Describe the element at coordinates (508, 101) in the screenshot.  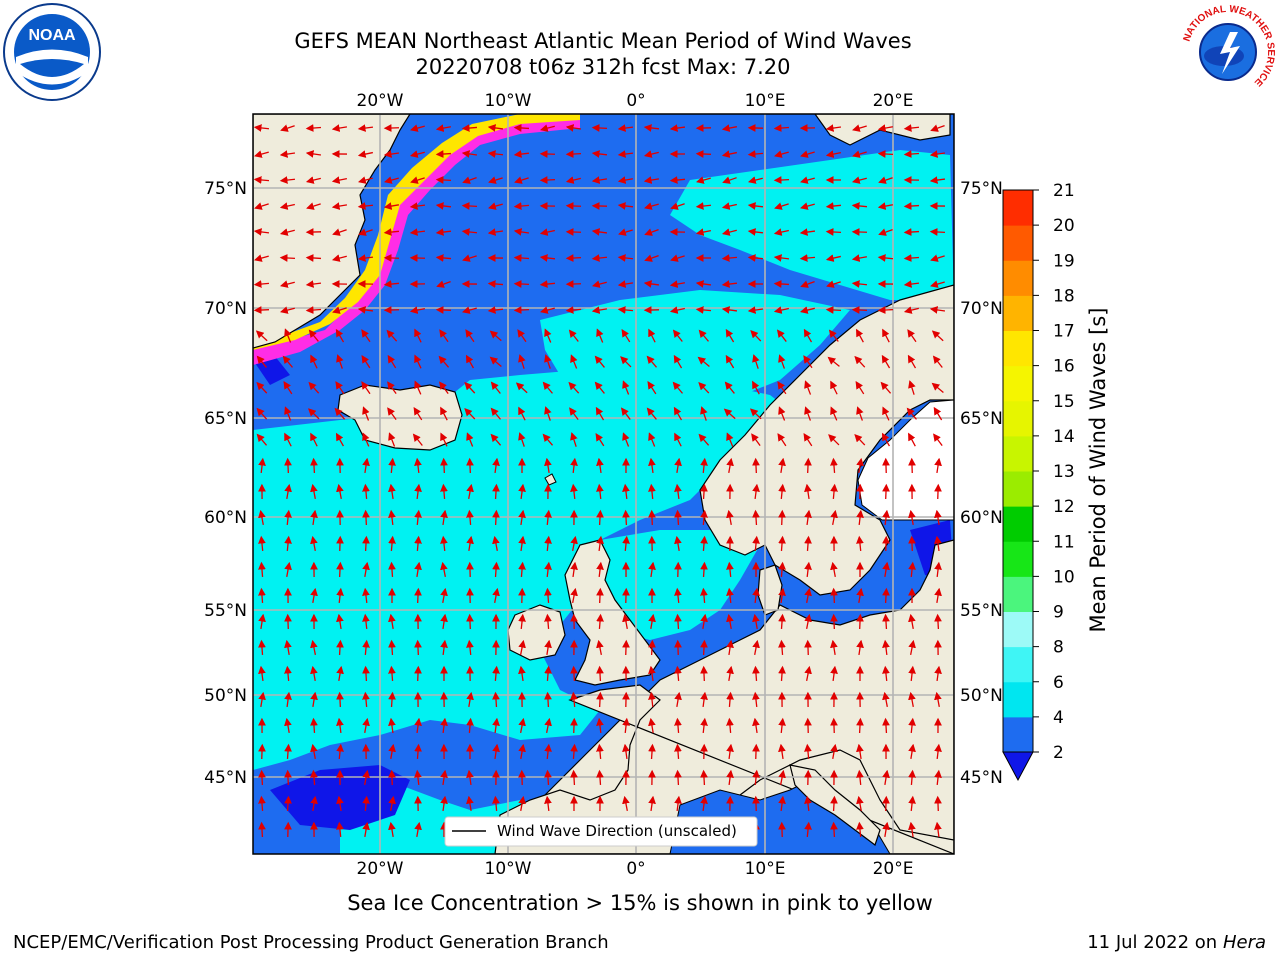
I see `lon-label-top: 10°W` at that location.